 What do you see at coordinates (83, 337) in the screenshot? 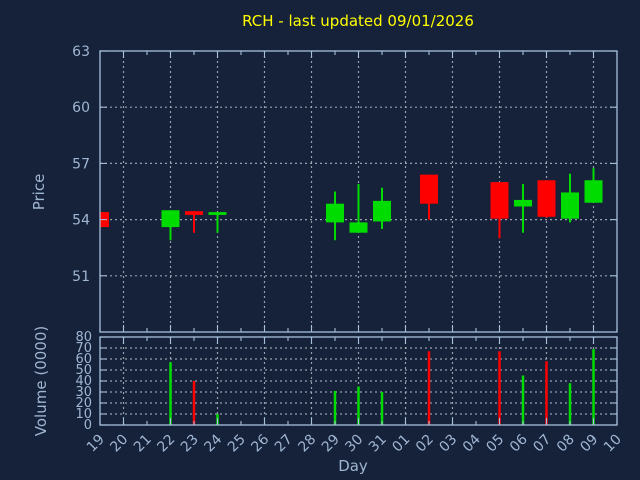
I see `volume-tick-label: 80` at bounding box center [83, 337].